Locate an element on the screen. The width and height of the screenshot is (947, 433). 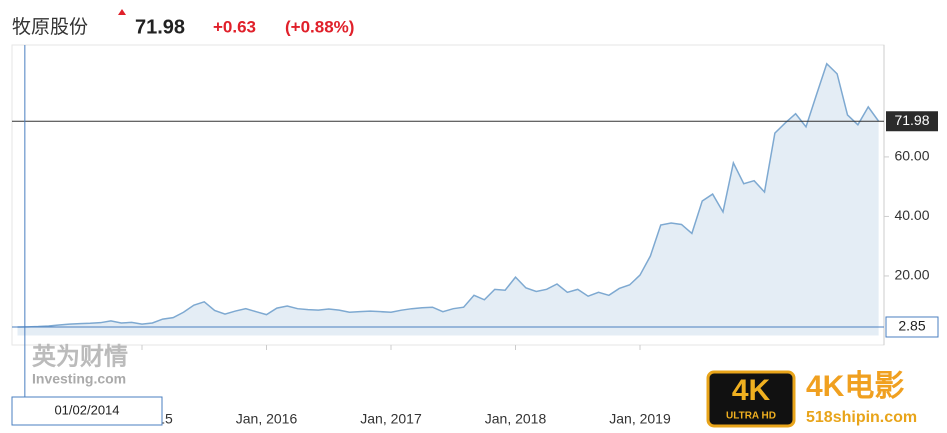
last-price-label: 71.98 is located at coordinates (911, 120).